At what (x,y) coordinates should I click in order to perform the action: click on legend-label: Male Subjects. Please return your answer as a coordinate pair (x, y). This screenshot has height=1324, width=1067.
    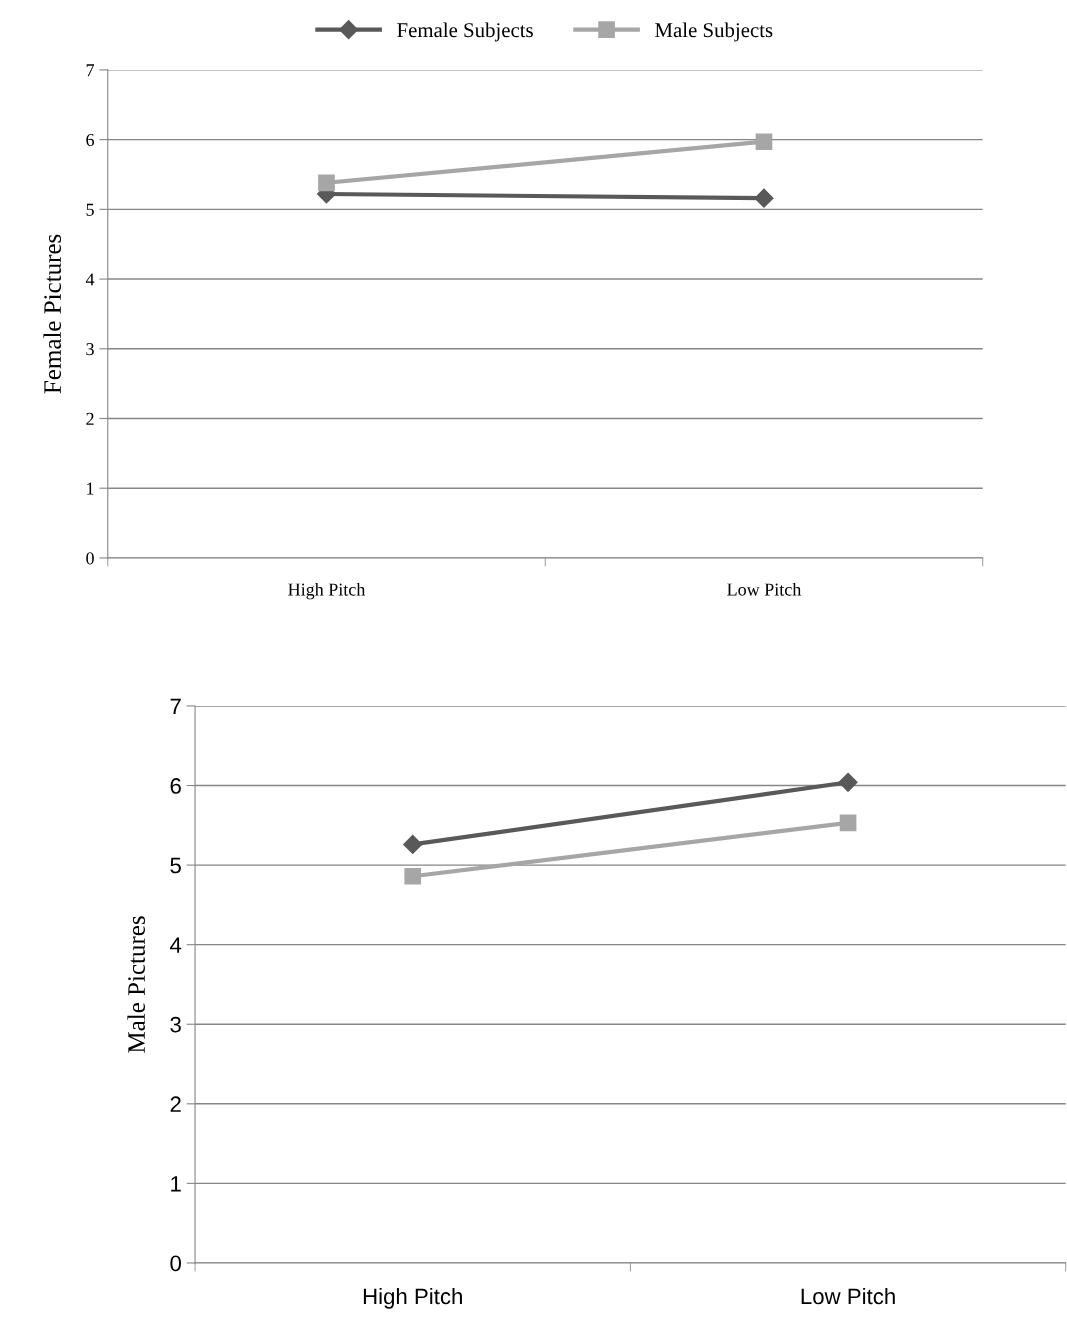
    Looking at the image, I should click on (714, 32).